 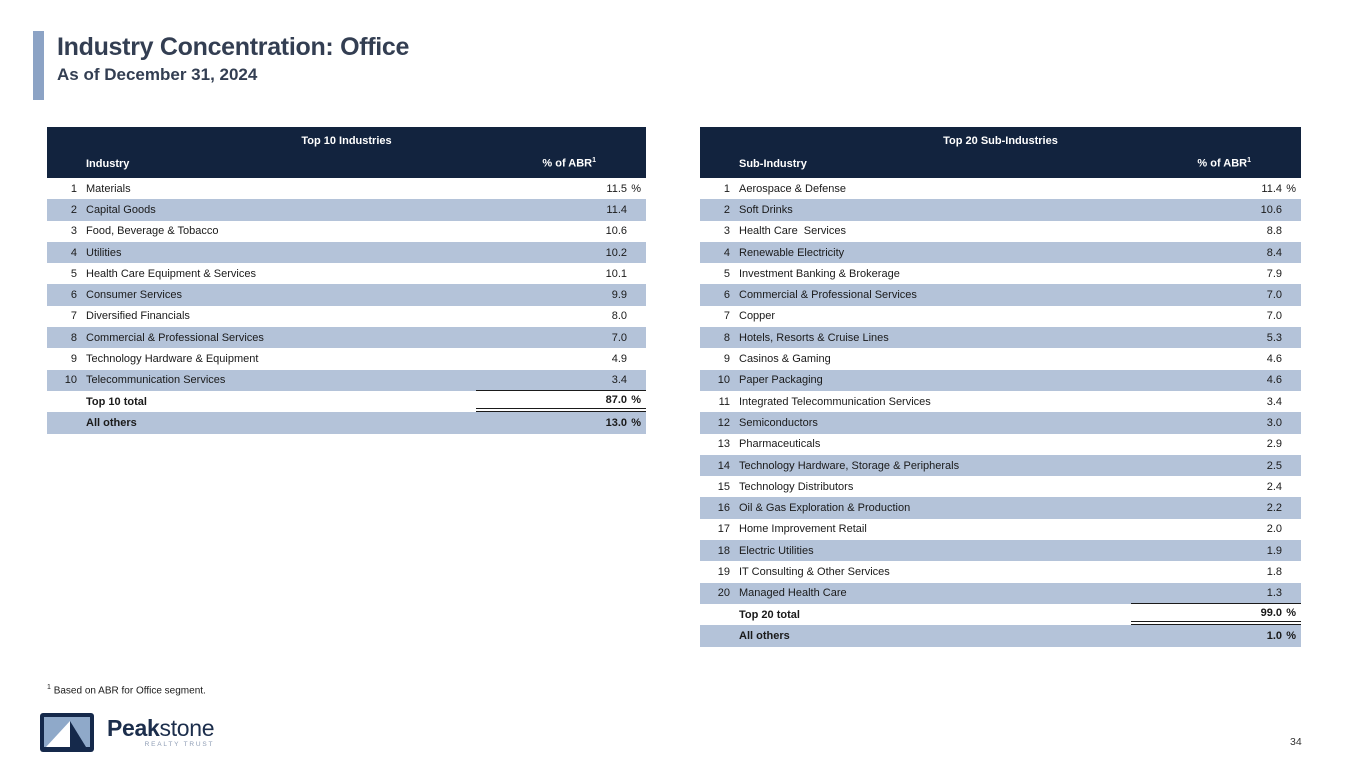 I want to click on row-value: 1.3, so click(x=1216, y=593).